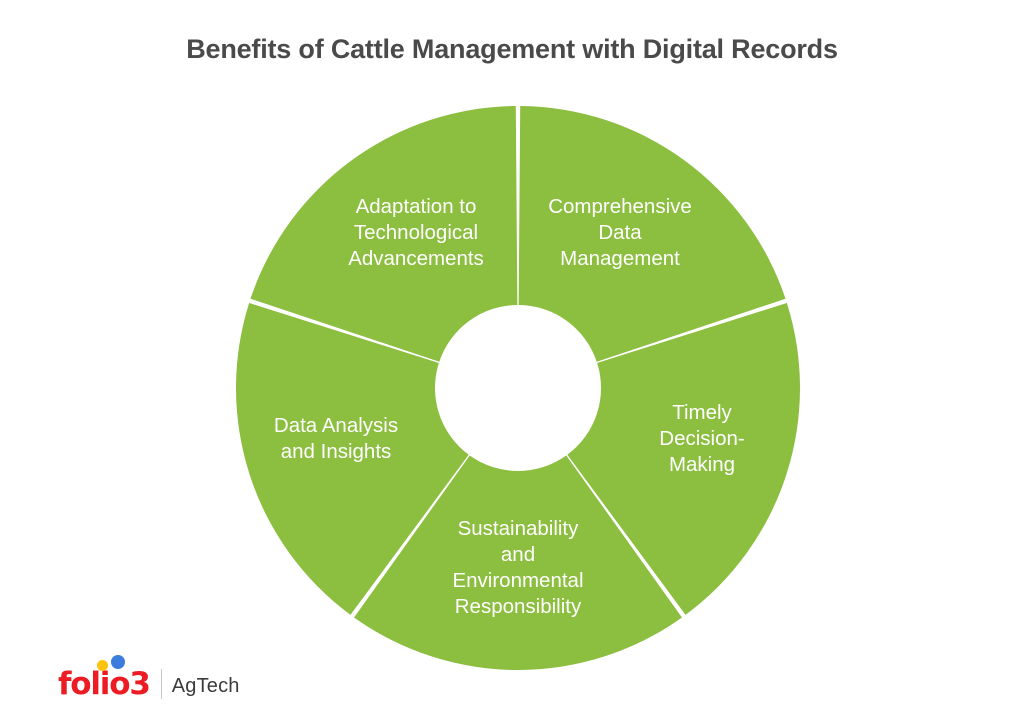 This screenshot has width=1024, height=725. I want to click on logo-word-text: folio3, so click(104, 684).